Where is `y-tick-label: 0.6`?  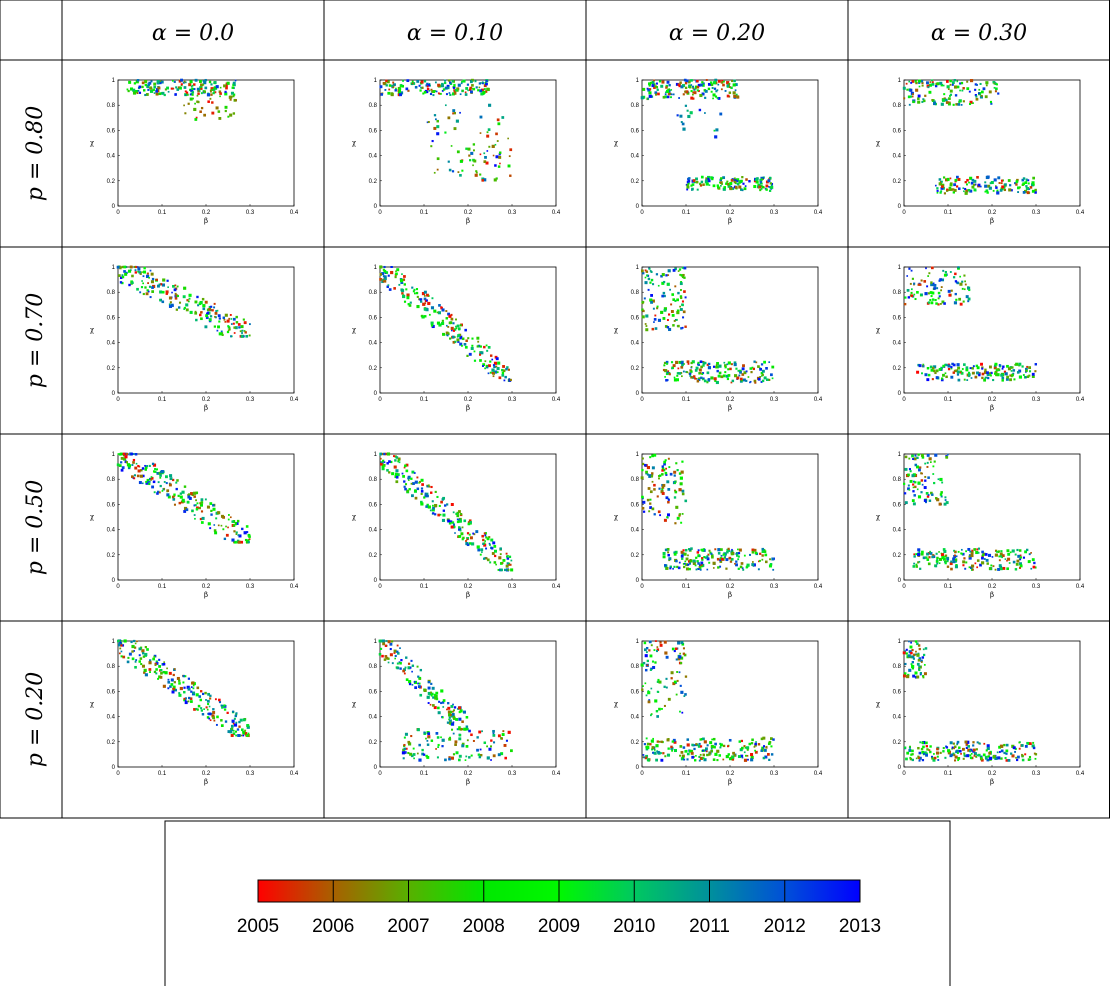 y-tick-label: 0.6 is located at coordinates (373, 318).